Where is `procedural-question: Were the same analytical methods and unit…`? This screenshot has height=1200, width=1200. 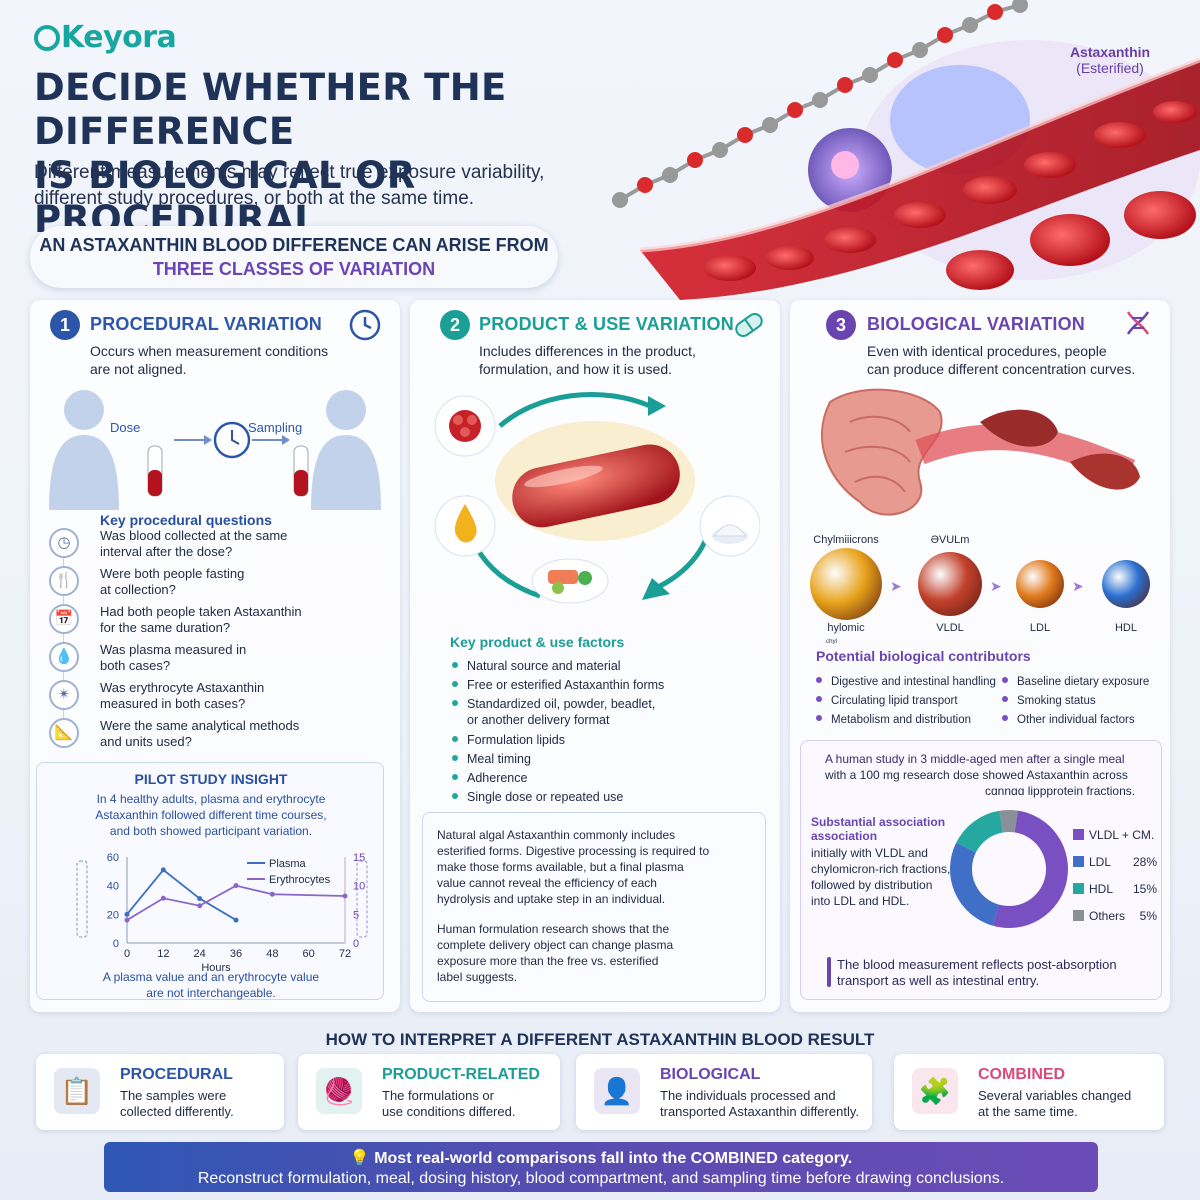
procedural-question: Were the same analytical methods and unit… is located at coordinates (200, 733).